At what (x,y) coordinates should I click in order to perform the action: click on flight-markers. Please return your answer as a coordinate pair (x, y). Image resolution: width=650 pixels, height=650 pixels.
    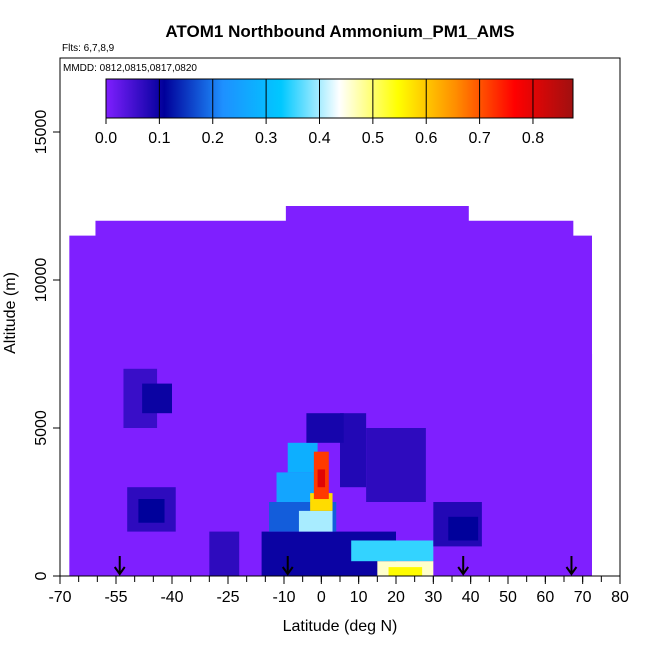
    Looking at the image, I should click on (345, 566).